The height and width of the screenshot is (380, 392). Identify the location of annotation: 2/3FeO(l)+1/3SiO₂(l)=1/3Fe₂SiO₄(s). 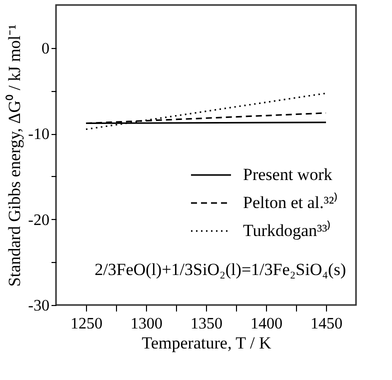
(220, 269).